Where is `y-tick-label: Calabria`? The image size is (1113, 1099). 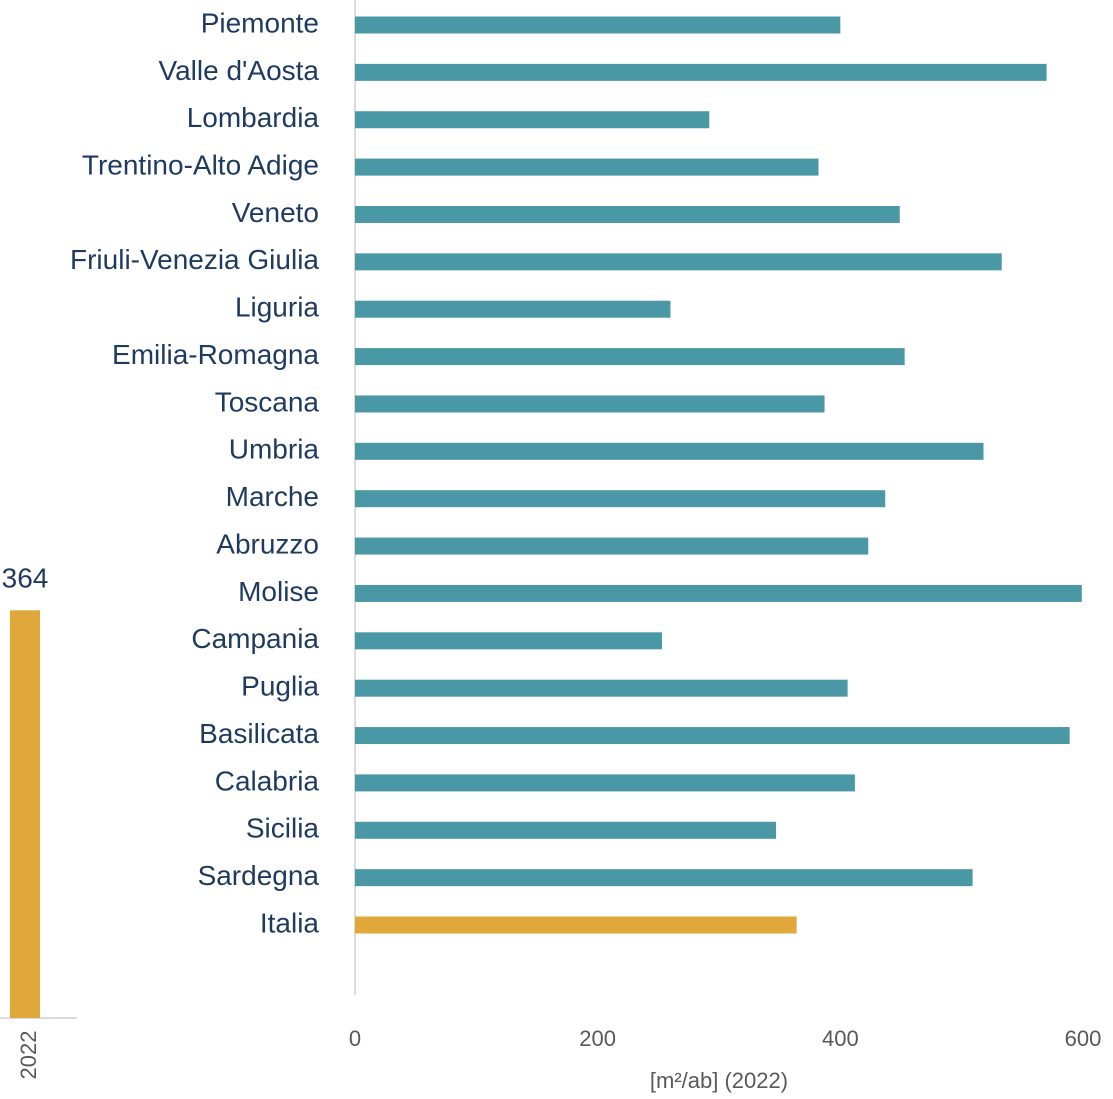 y-tick-label: Calabria is located at coordinates (267, 780).